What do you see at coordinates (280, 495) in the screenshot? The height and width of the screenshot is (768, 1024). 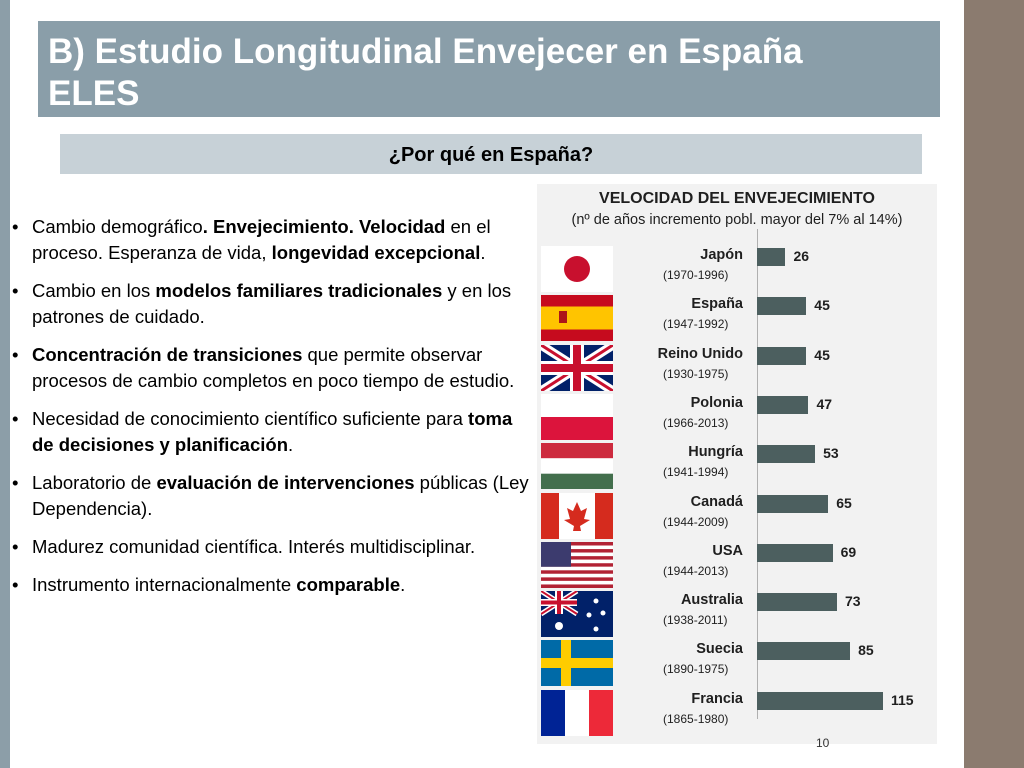 I see `bullet-text: públicas (Ley Dependencia).` at bounding box center [280, 495].